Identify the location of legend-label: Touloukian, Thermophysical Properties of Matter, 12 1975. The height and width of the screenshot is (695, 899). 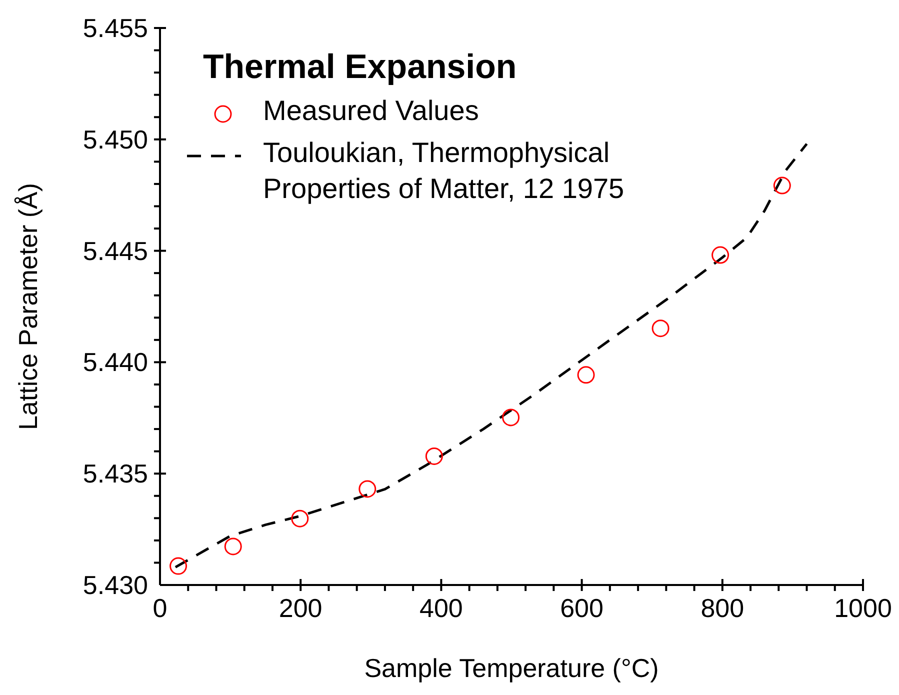
(444, 171).